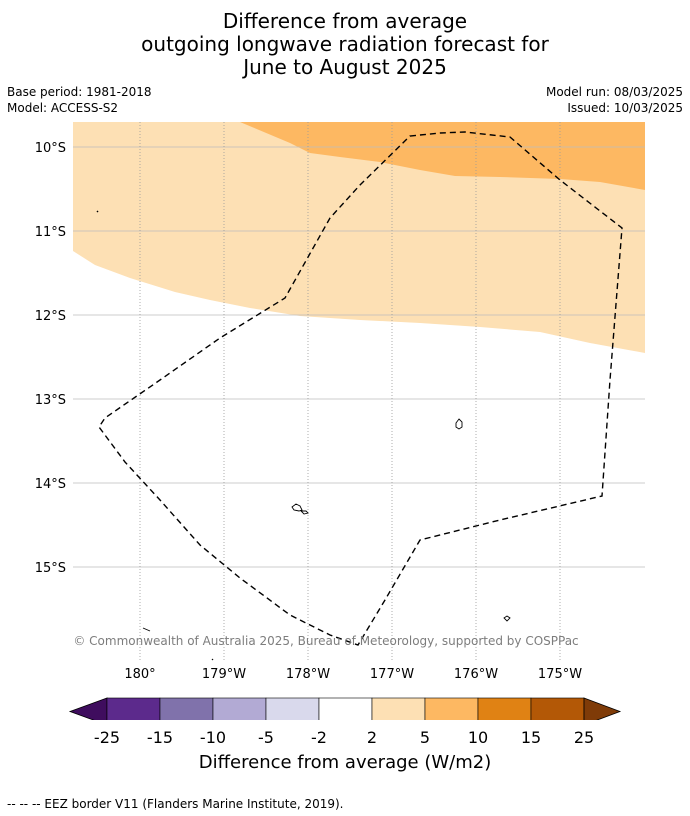 Image resolution: width=690 pixels, height=816 pixels. I want to click on colorbar, so click(345, 708).